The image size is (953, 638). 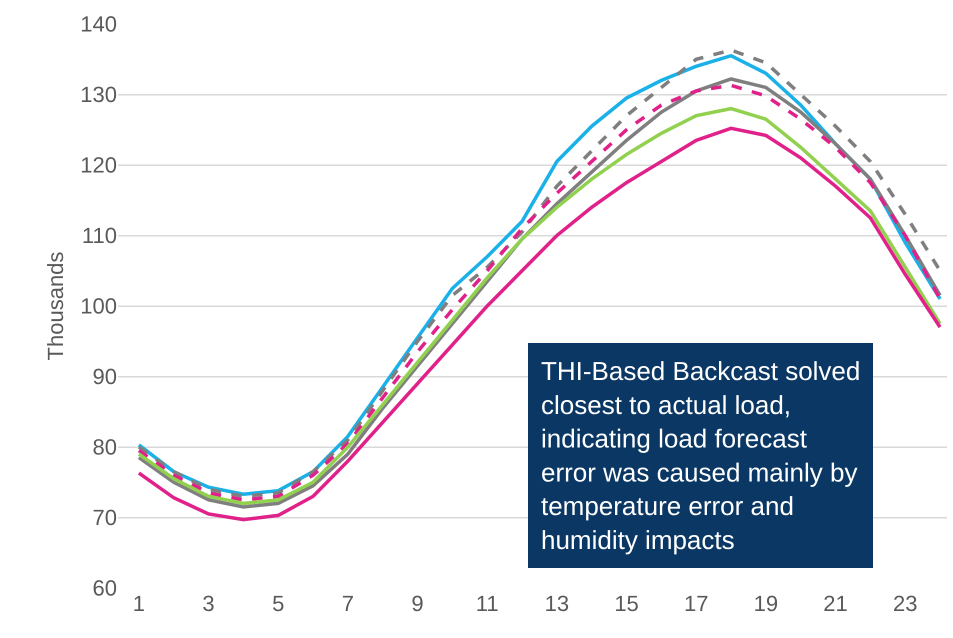 I want to click on y-tick-label: 80, so click(x=104, y=447).